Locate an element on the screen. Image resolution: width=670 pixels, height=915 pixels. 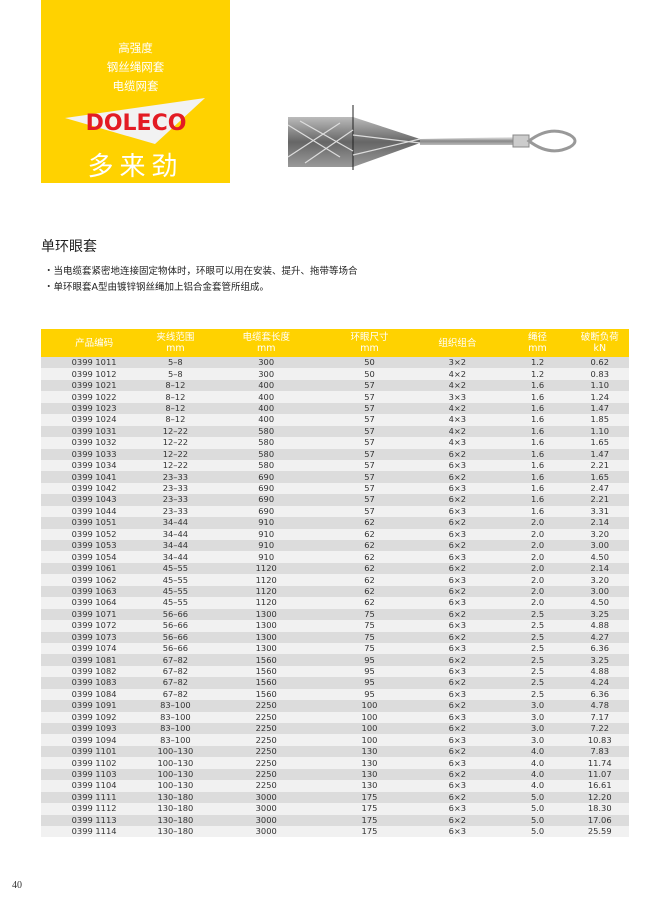
table-row: 0399 1101 100–130 2250 130 6×2 4.0 7.83 is located at coordinates (335, 751).